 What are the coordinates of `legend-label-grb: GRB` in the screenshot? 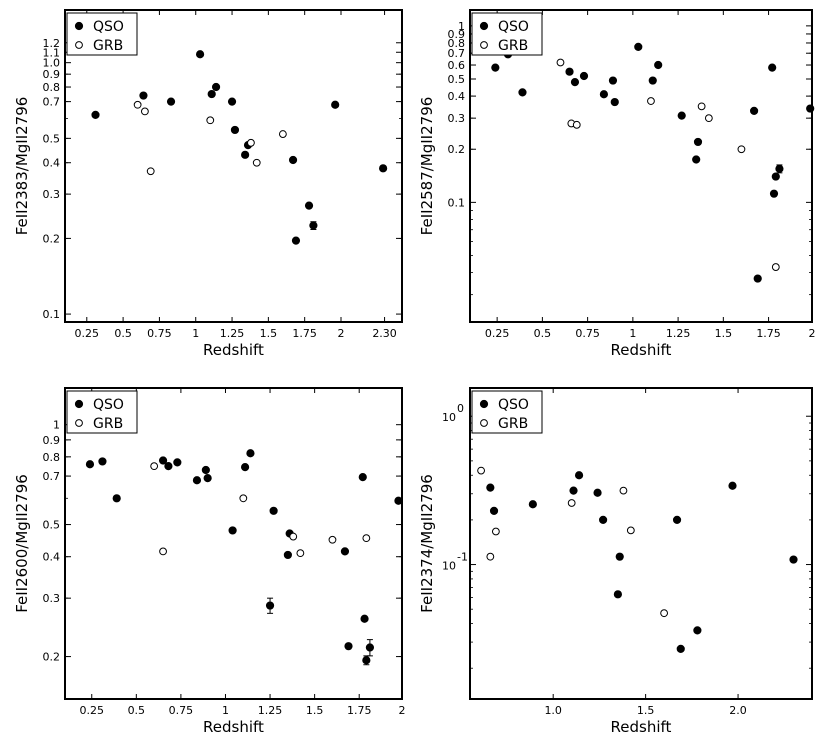 It's located at (108, 424).